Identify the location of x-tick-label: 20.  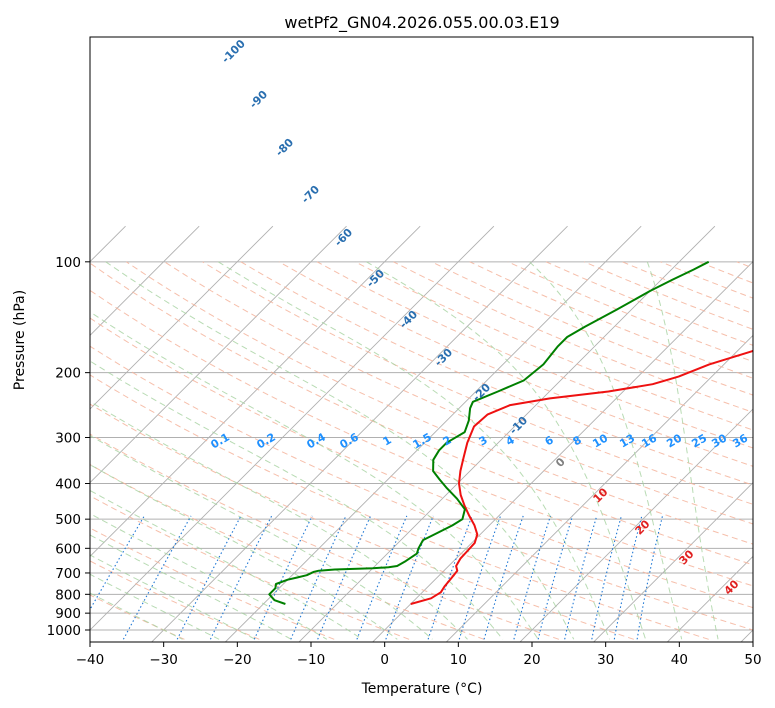
(531, 660).